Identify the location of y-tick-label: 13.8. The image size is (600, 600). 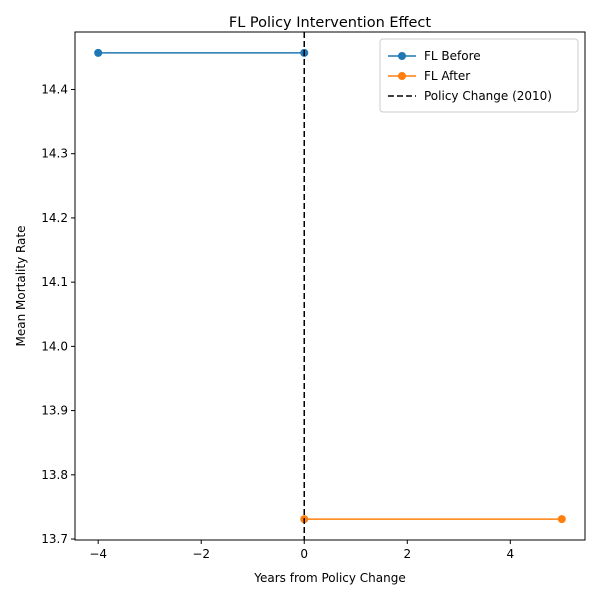
(54, 475).